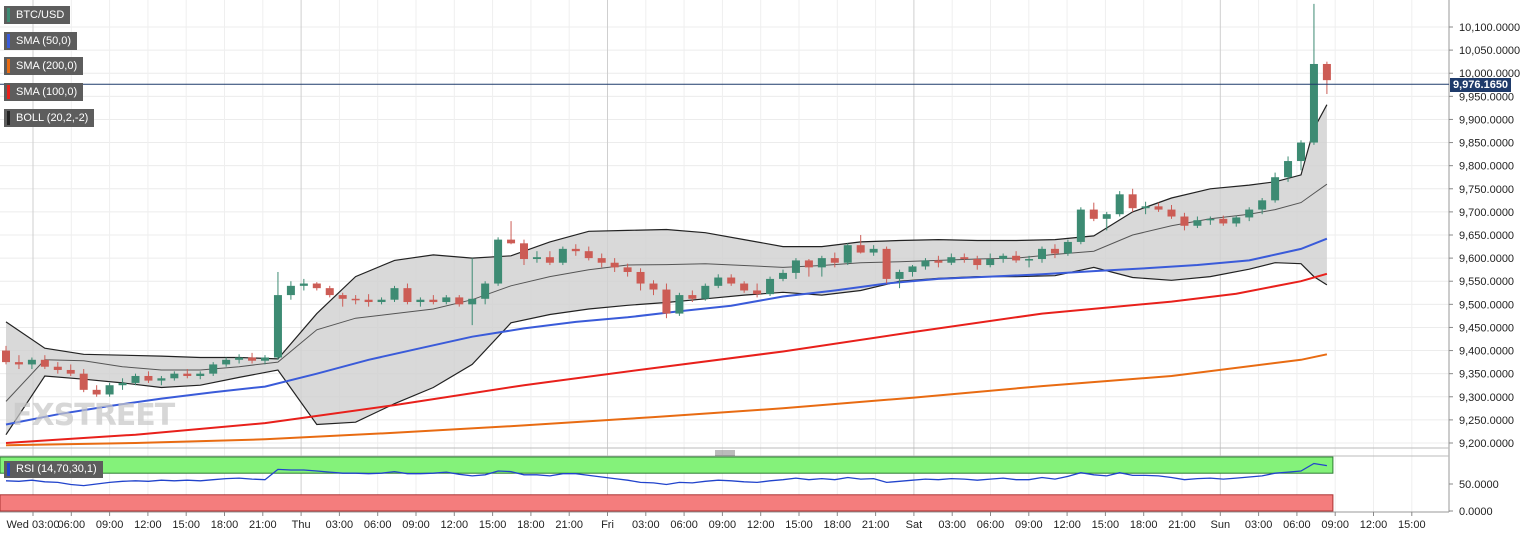 The height and width of the screenshot is (542, 1536). What do you see at coordinates (1486, 120) in the screenshot?
I see `price-tick-label: 9,900.0000` at bounding box center [1486, 120].